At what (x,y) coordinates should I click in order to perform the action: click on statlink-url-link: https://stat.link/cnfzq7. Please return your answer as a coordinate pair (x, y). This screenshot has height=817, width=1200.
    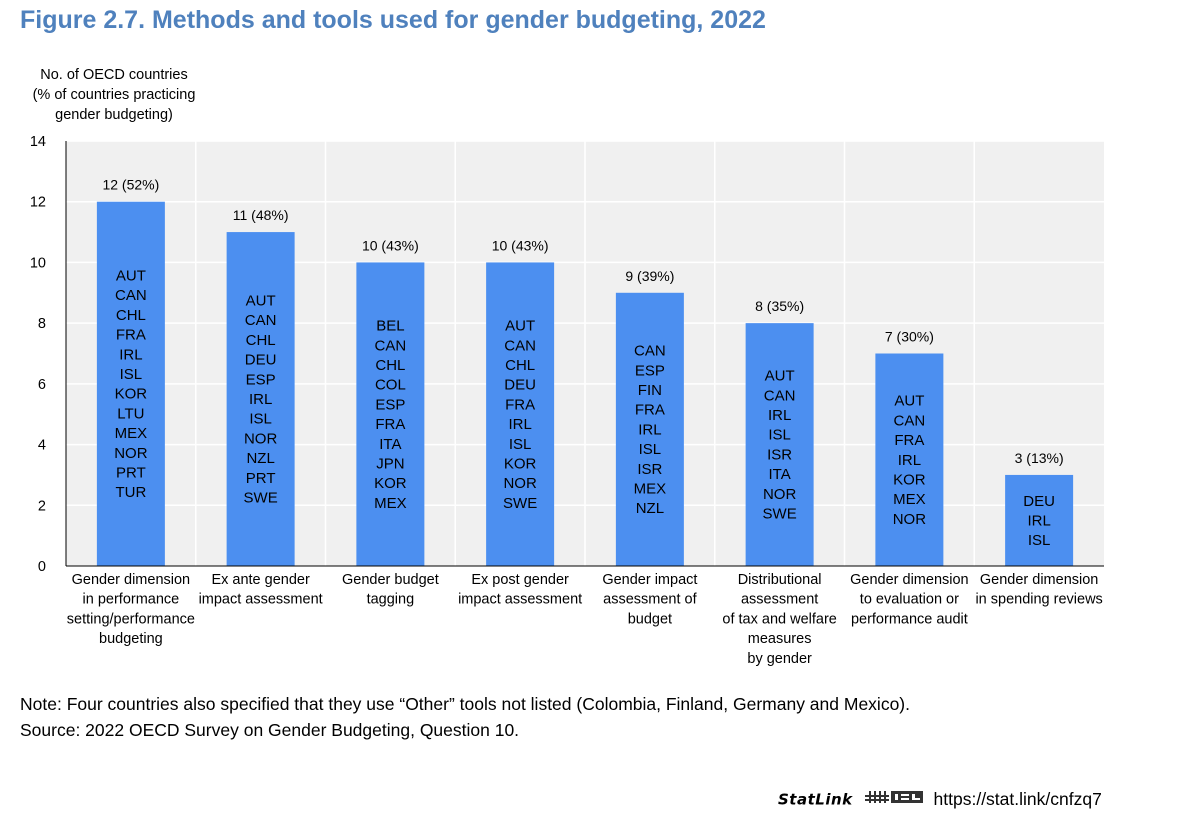
    Looking at the image, I should click on (1017, 799).